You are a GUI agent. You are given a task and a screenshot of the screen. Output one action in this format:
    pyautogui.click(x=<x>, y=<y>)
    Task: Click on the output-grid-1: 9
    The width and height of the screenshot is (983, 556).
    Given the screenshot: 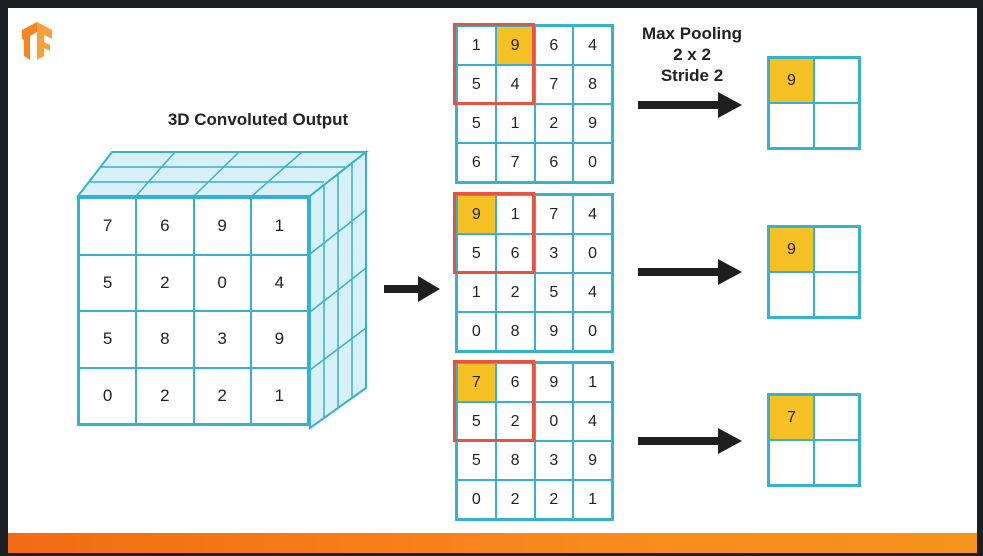 What is the action you would take?
    pyautogui.click(x=814, y=103)
    